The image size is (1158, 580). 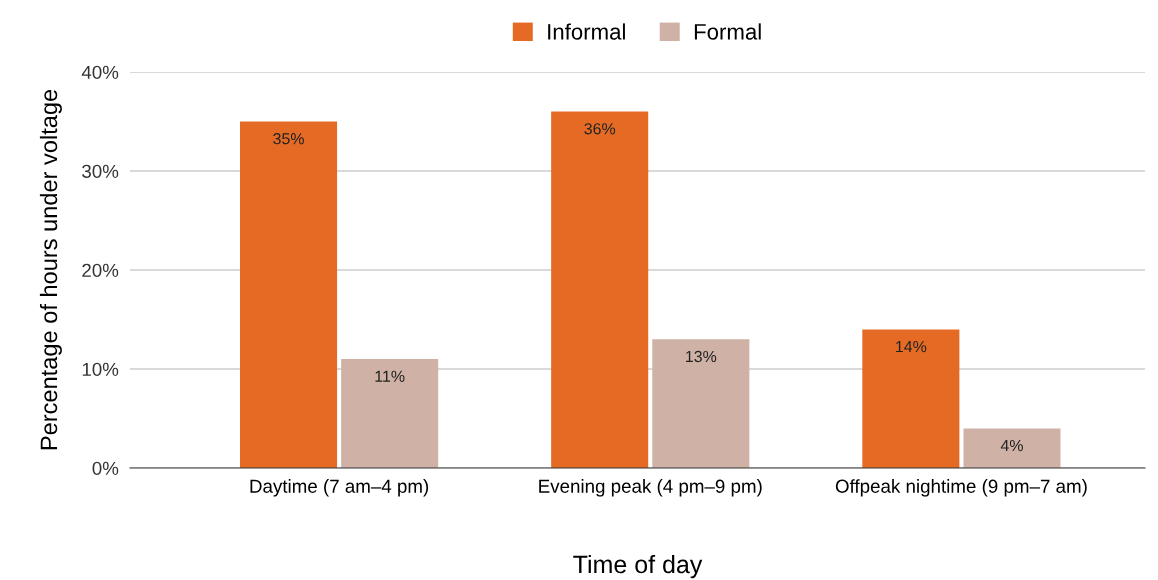 I want to click on y-tick-label: 20%, so click(x=100, y=270).